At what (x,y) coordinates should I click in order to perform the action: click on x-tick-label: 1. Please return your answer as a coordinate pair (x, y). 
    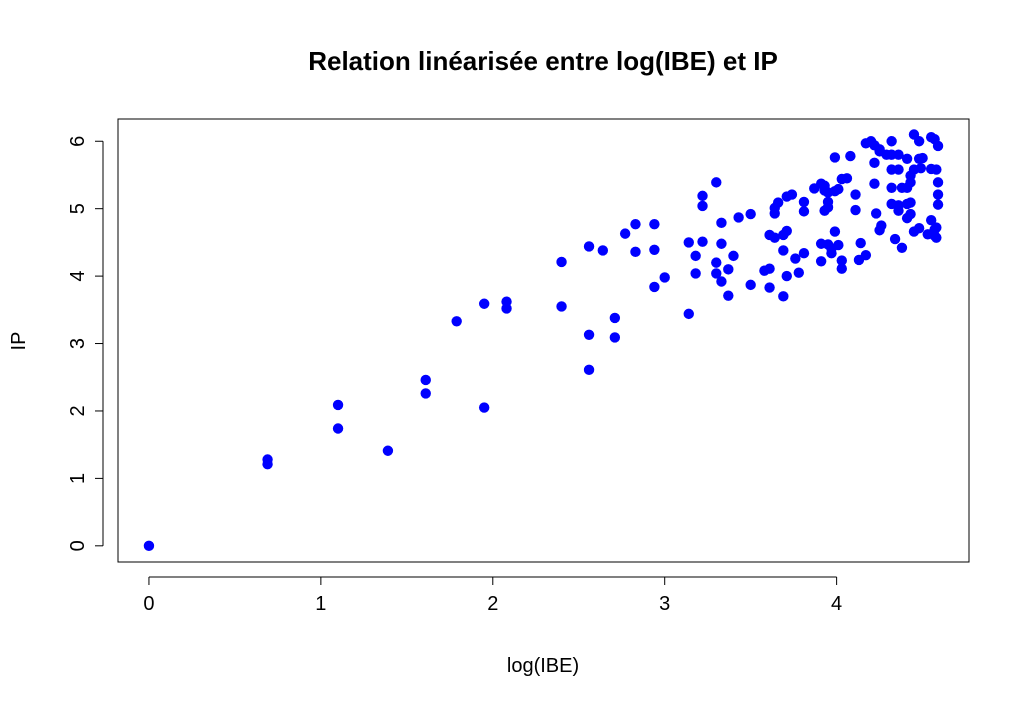
    Looking at the image, I should click on (320, 604).